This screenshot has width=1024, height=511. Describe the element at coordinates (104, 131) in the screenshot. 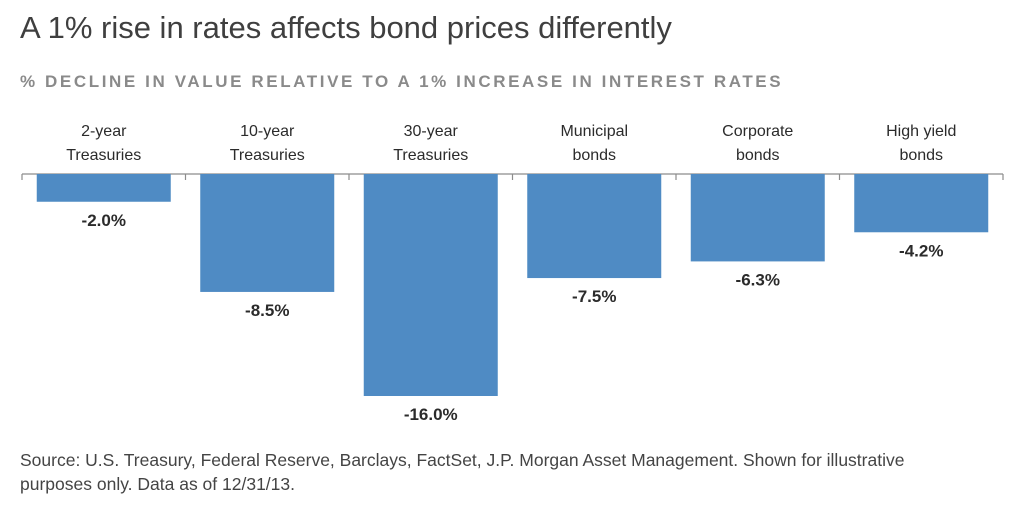

I see `category-label: 2-year` at that location.